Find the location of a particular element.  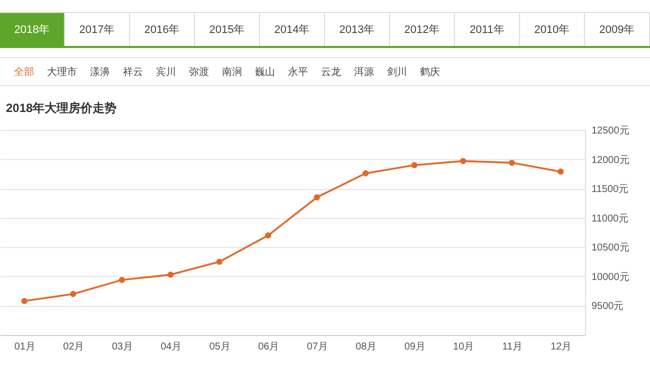

text: 鹤庆 is located at coordinates (430, 72).